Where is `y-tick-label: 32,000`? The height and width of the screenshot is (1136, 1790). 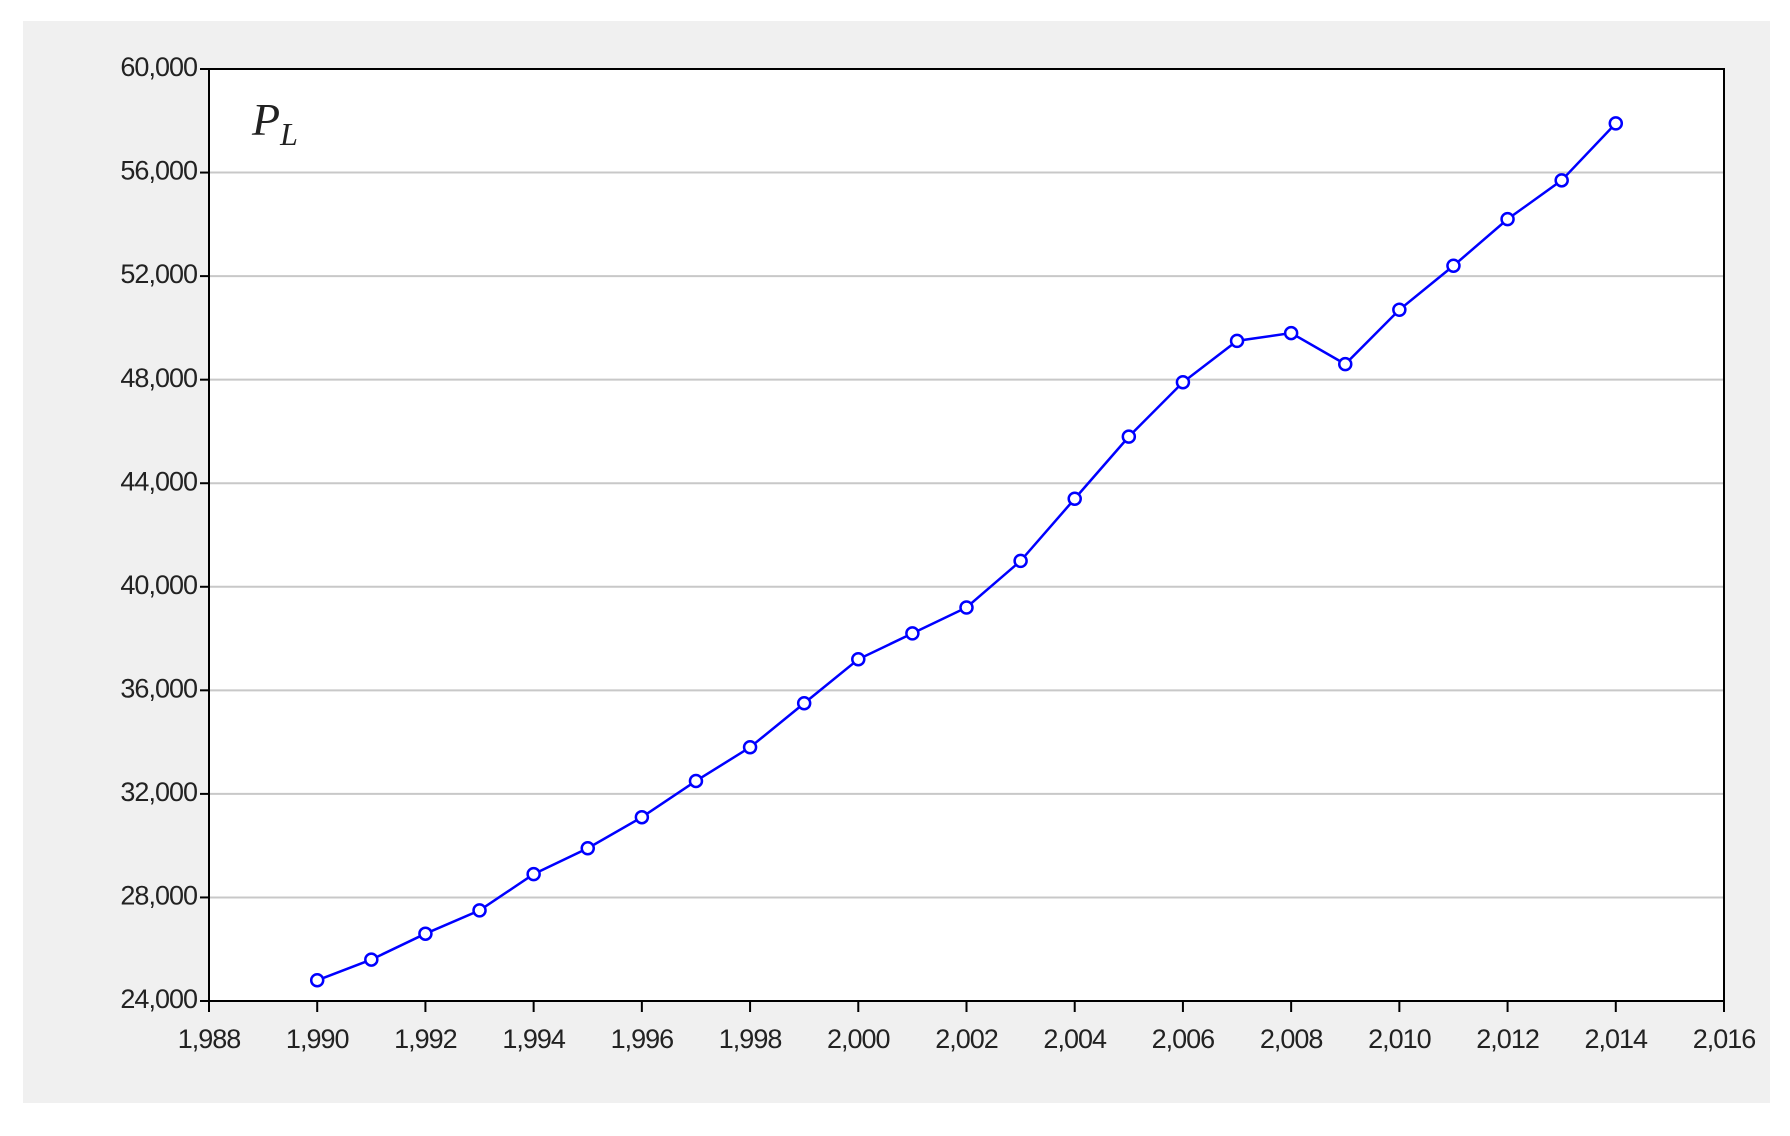 y-tick-label: 32,000 is located at coordinates (158, 792).